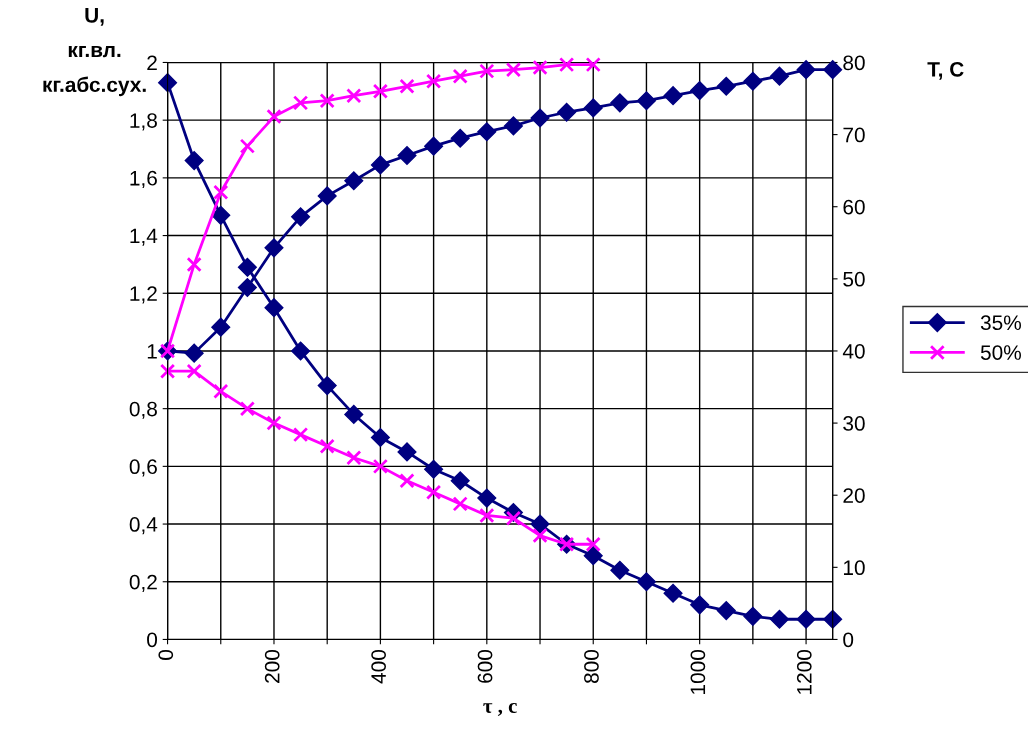 The image size is (1028, 735). I want to click on y2-tick-label: 40, so click(853, 351).